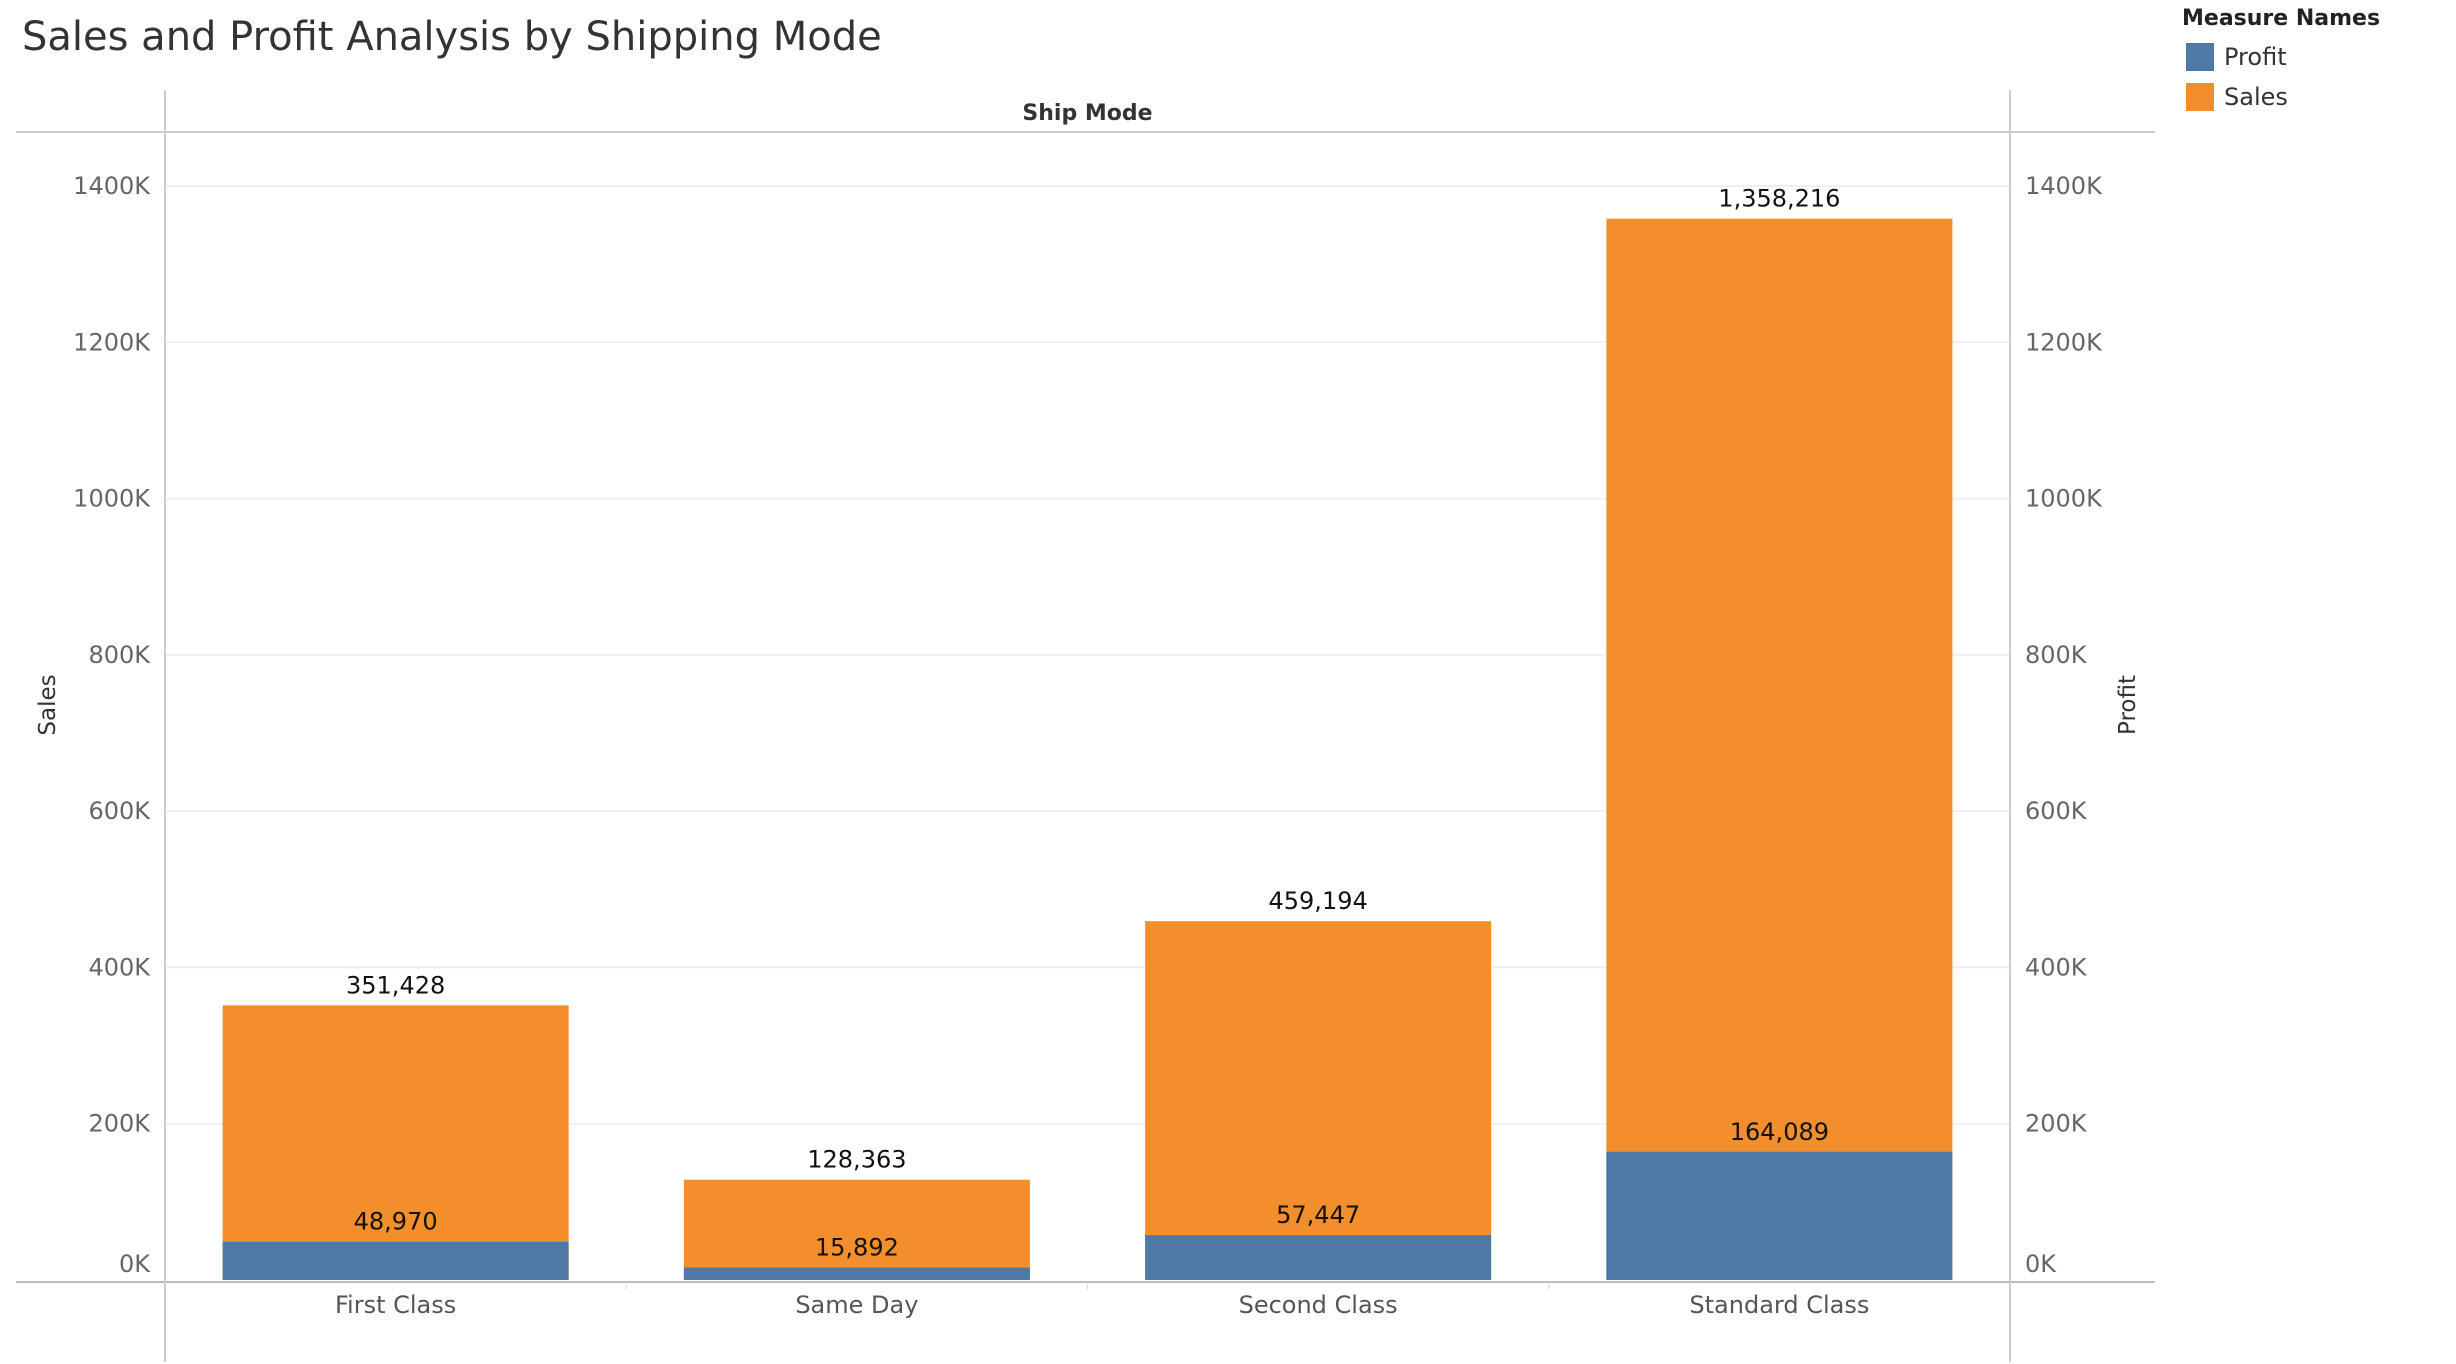 The width and height of the screenshot is (2456, 1364). Describe the element at coordinates (395, 1305) in the screenshot. I see `x-category-label: First Class` at that location.